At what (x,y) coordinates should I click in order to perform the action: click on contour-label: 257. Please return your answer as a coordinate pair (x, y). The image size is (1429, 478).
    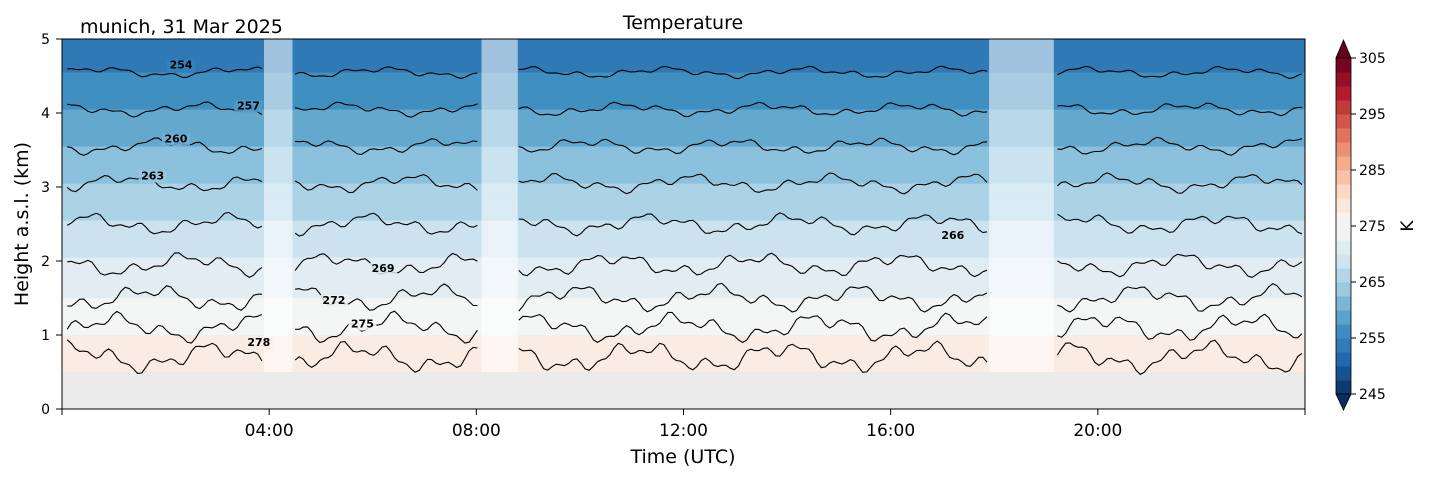
    Looking at the image, I should click on (248, 105).